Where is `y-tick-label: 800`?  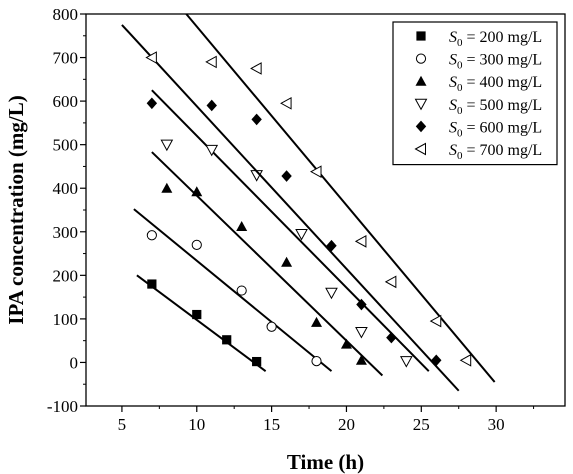 y-tick-label: 800 is located at coordinates (66, 14).